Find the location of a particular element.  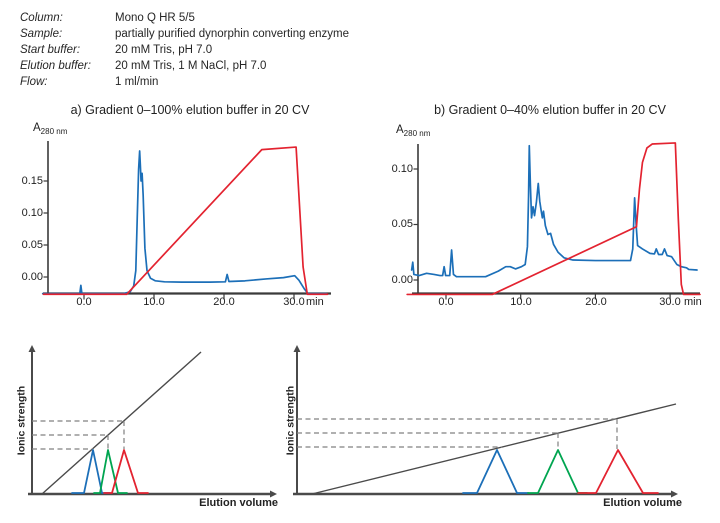

scheme-right-xlabel: Elution volume is located at coordinates (642, 503).